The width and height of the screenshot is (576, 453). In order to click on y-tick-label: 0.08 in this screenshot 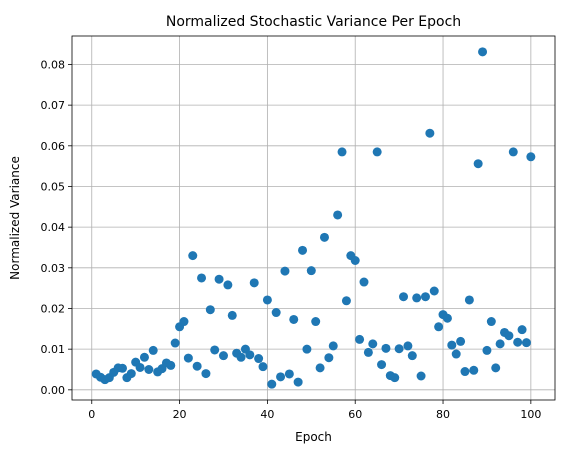, I will do `click(53, 64)`.